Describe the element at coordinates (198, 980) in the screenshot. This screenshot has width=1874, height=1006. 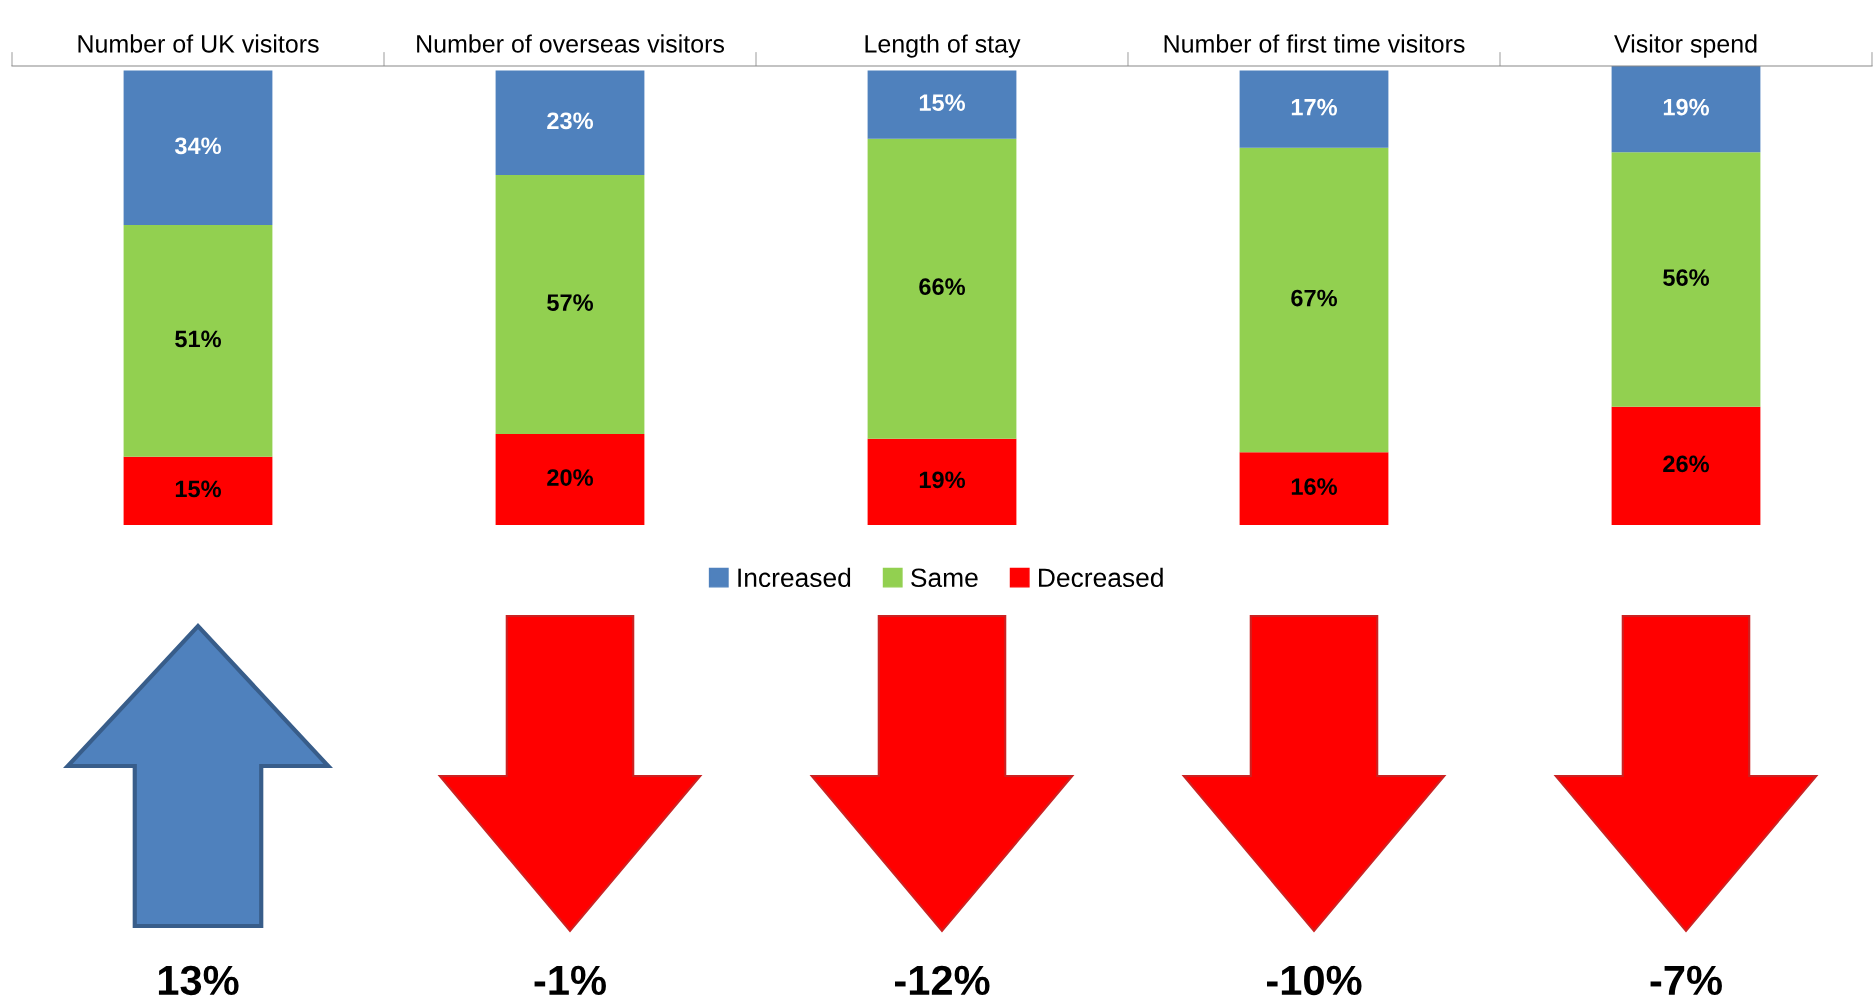
I see `text: 13%` at that location.